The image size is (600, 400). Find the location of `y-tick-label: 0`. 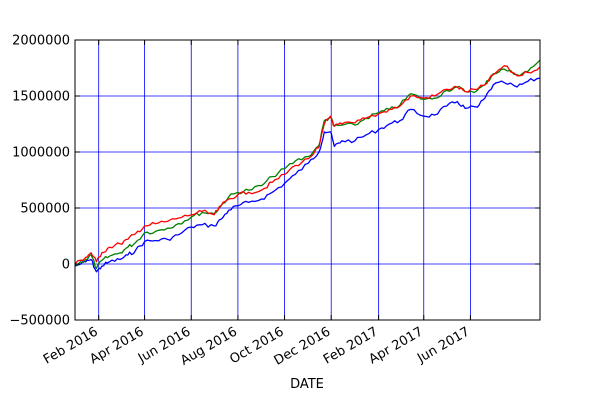

y-tick-label: 0 is located at coordinates (66, 265).